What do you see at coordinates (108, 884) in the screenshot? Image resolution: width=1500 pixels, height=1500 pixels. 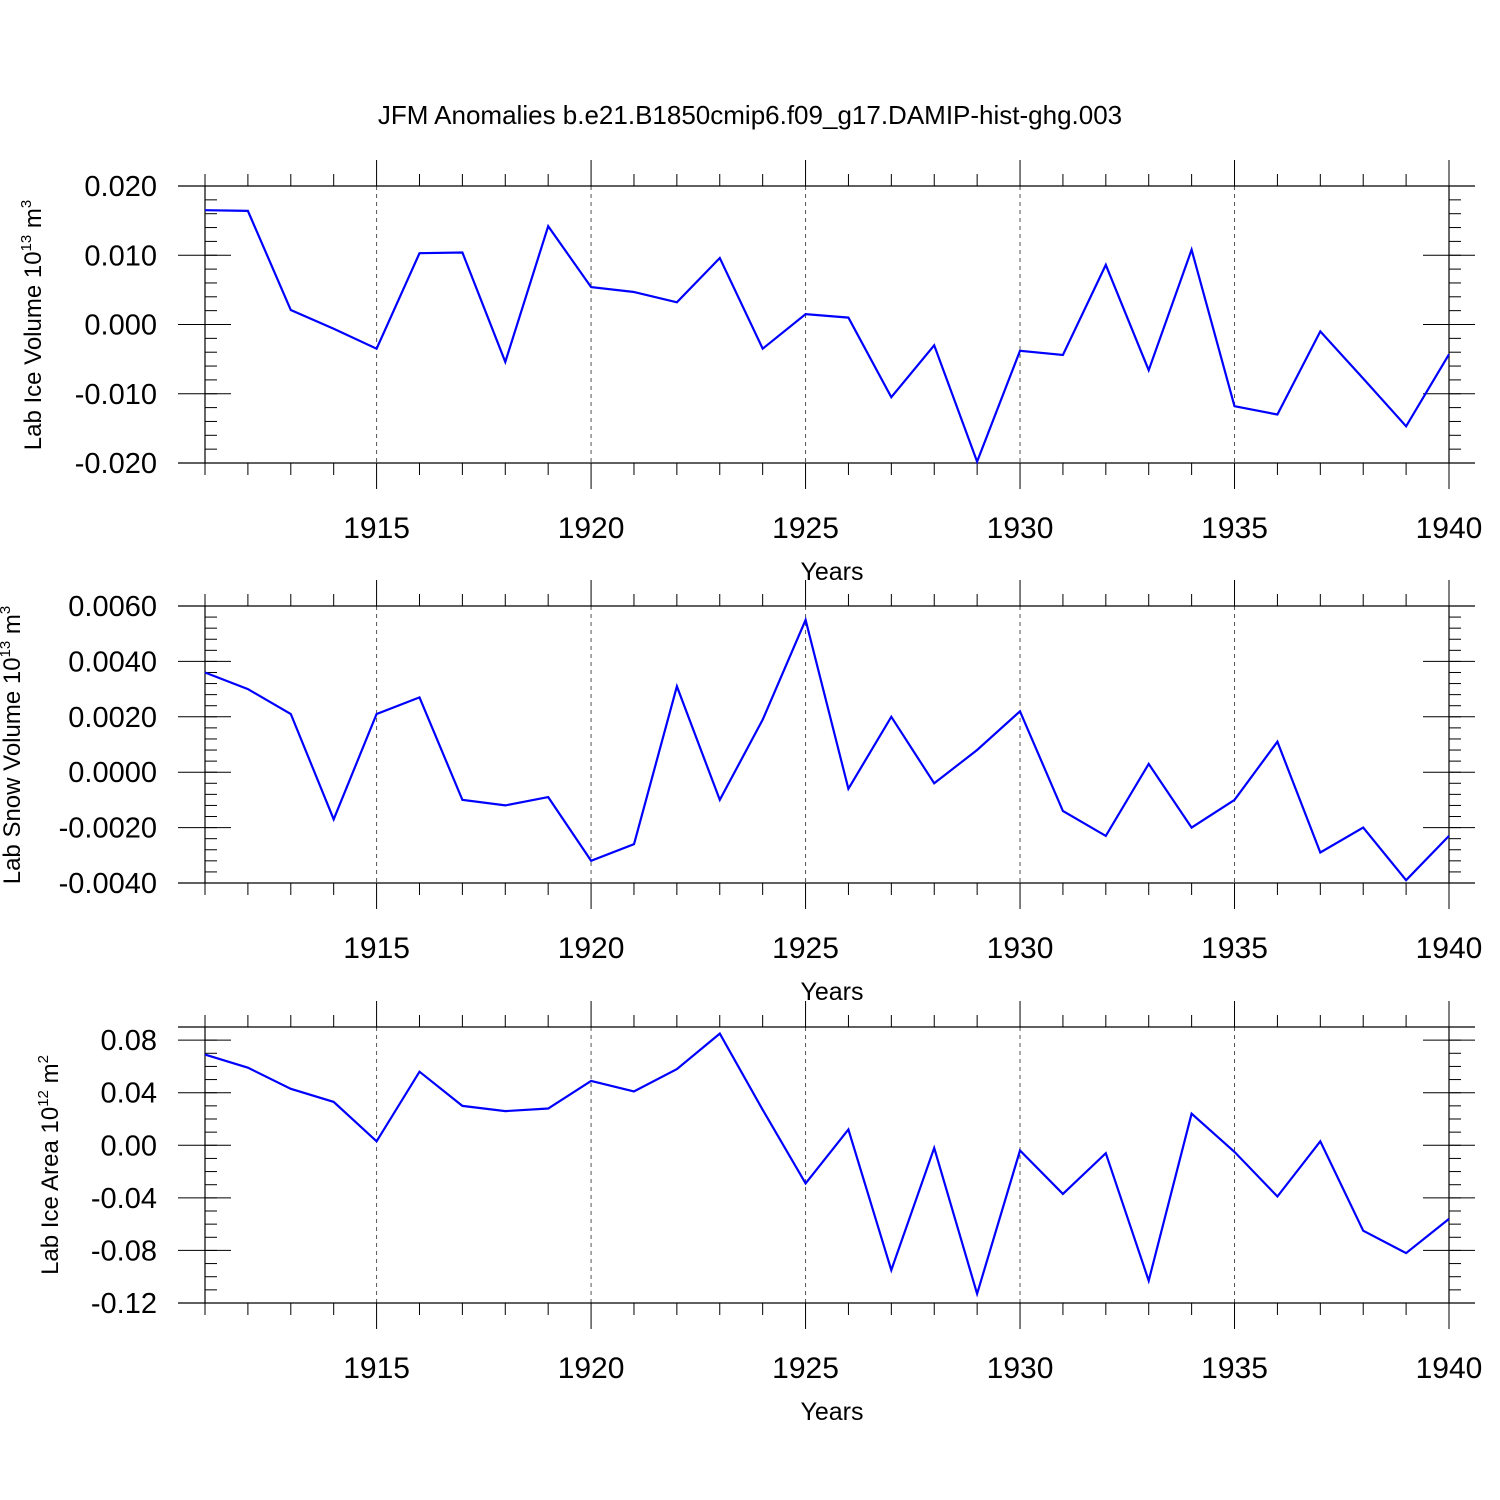 I see `y-tick-label: -0.0040` at bounding box center [108, 884].